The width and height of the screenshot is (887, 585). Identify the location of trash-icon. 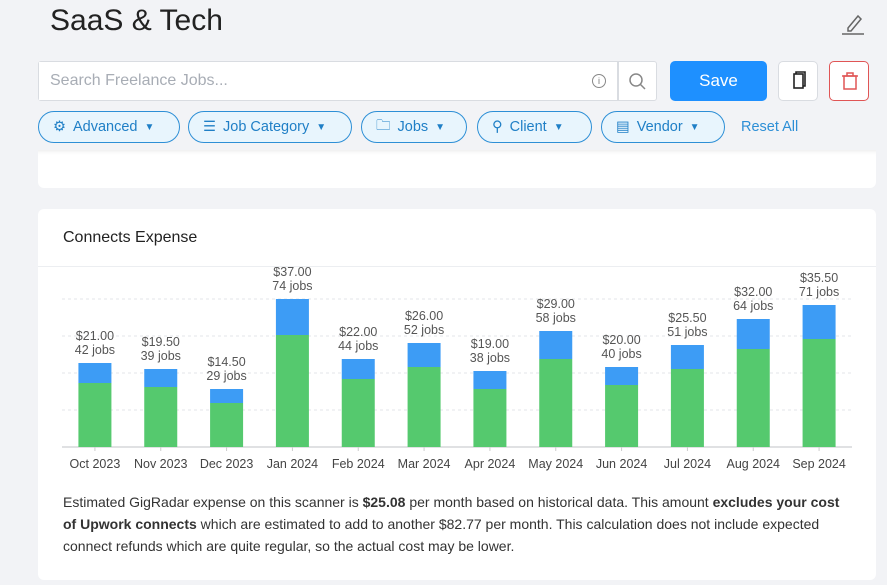
(850, 81).